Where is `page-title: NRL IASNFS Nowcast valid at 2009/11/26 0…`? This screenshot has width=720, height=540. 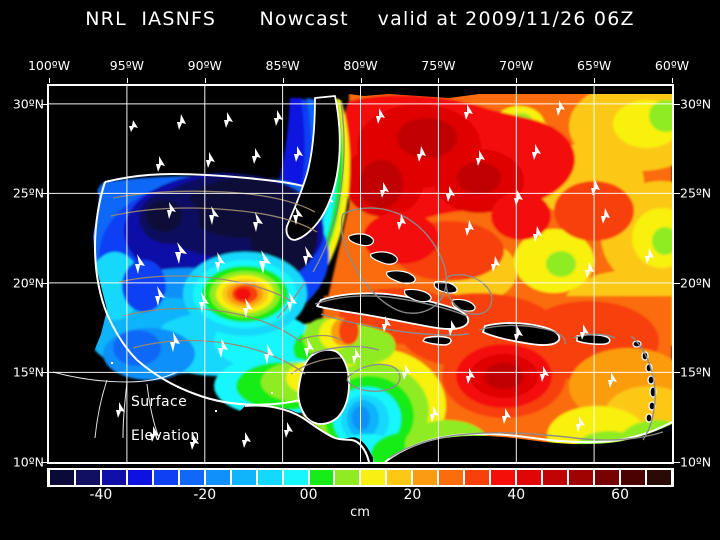
page-title: NRL IASNFS Nowcast valid at 2009/11/26 0… is located at coordinates (360, 19).